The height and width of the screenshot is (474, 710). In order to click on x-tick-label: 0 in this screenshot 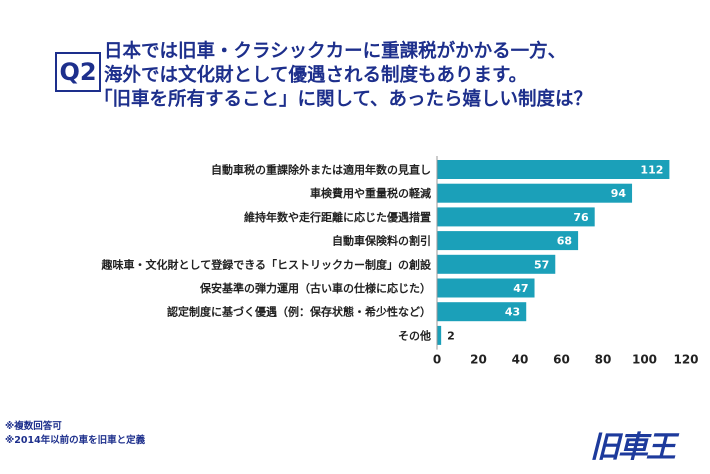, I will do `click(437, 360)`.